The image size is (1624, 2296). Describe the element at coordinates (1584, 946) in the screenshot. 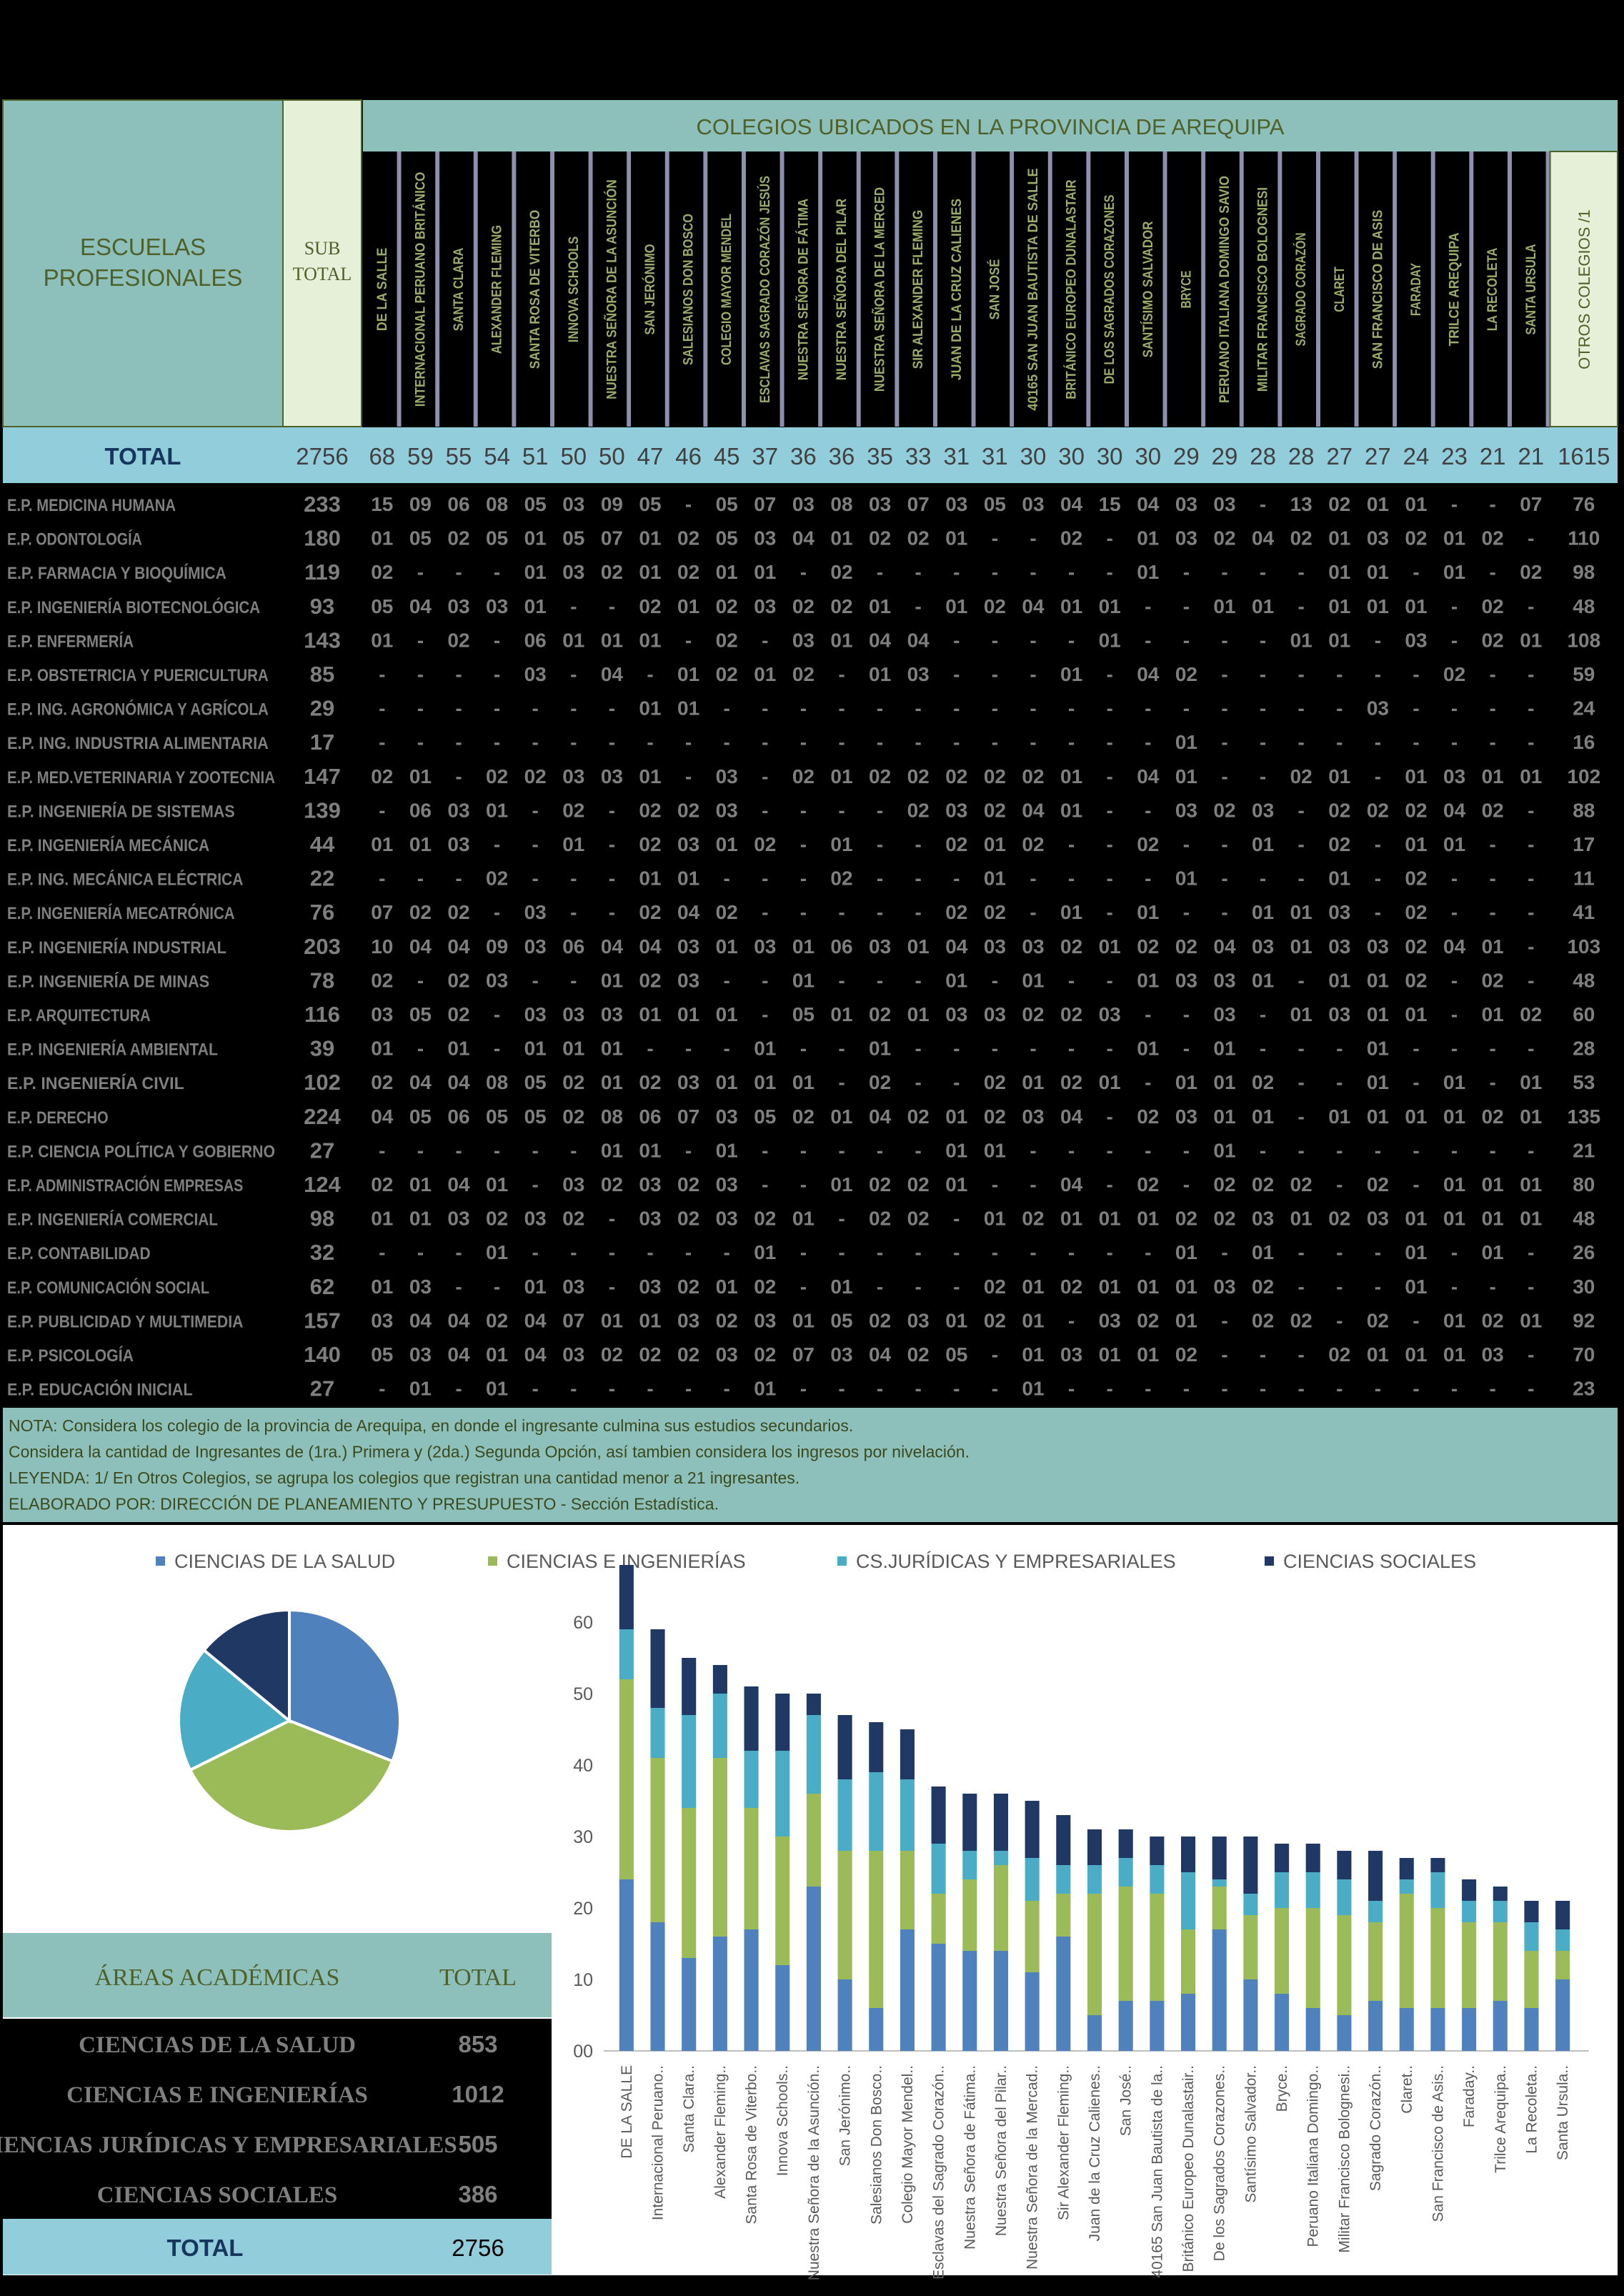

I see `row-otros-value: 103` at that location.